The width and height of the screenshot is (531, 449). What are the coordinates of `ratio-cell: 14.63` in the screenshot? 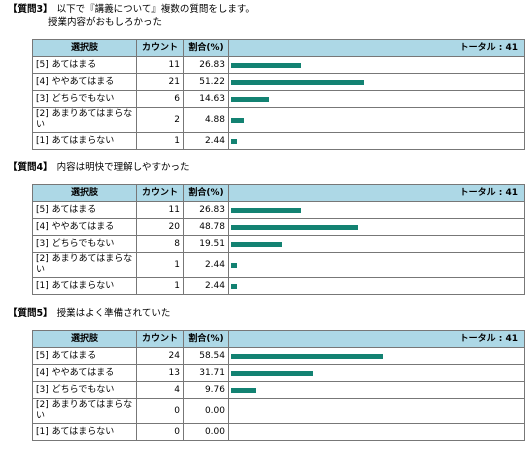 It's located at (206, 99).